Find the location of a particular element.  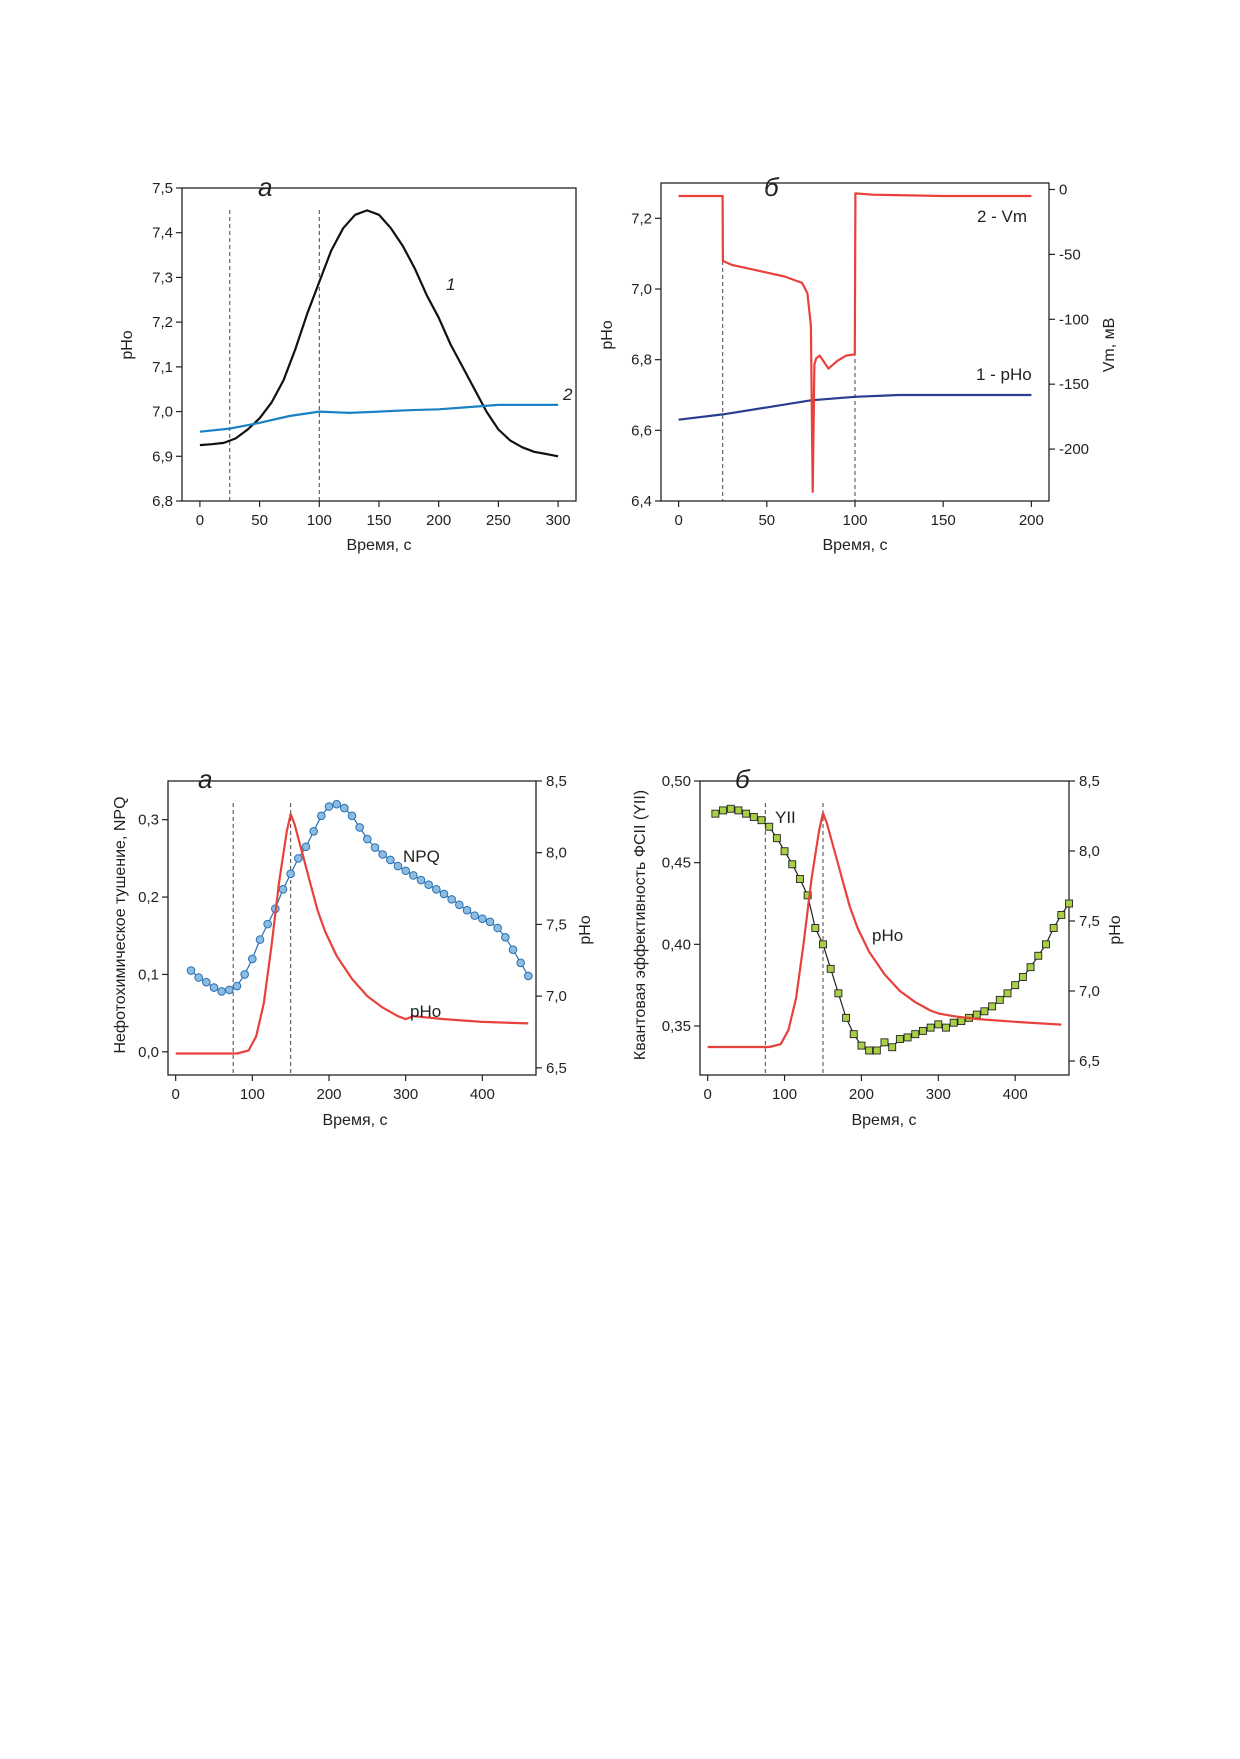

y-axis-left-label: pHo is located at coordinates (607, 334).